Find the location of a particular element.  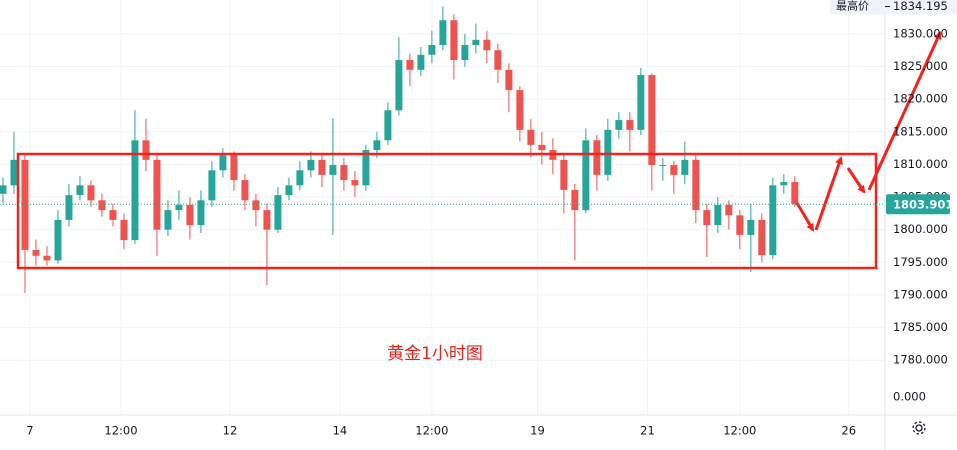

y-tick-label: 1820.000 is located at coordinates (920, 99).